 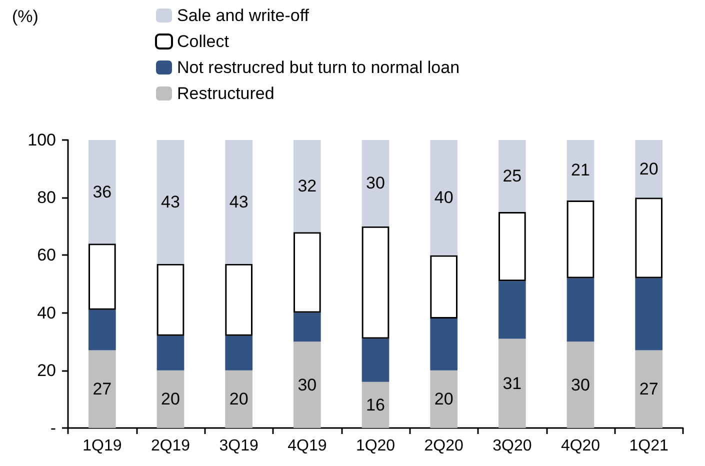 I want to click on data-label: 36, so click(x=102, y=192).